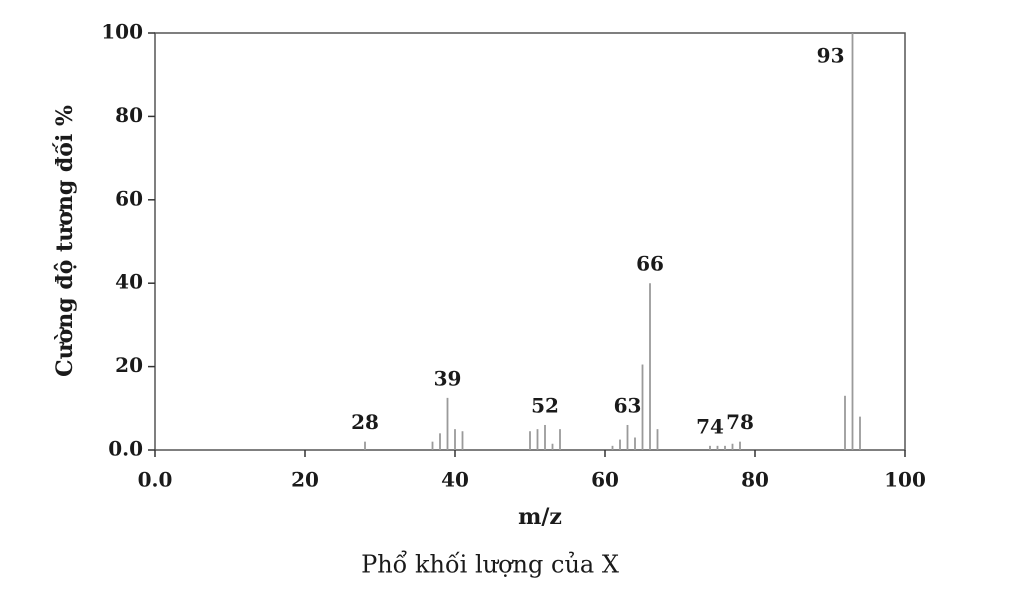 Image resolution: width=1010 pixels, height=590 pixels. What do you see at coordinates (155, 480) in the screenshot?
I see `x-tick-label: 0.0` at bounding box center [155, 480].